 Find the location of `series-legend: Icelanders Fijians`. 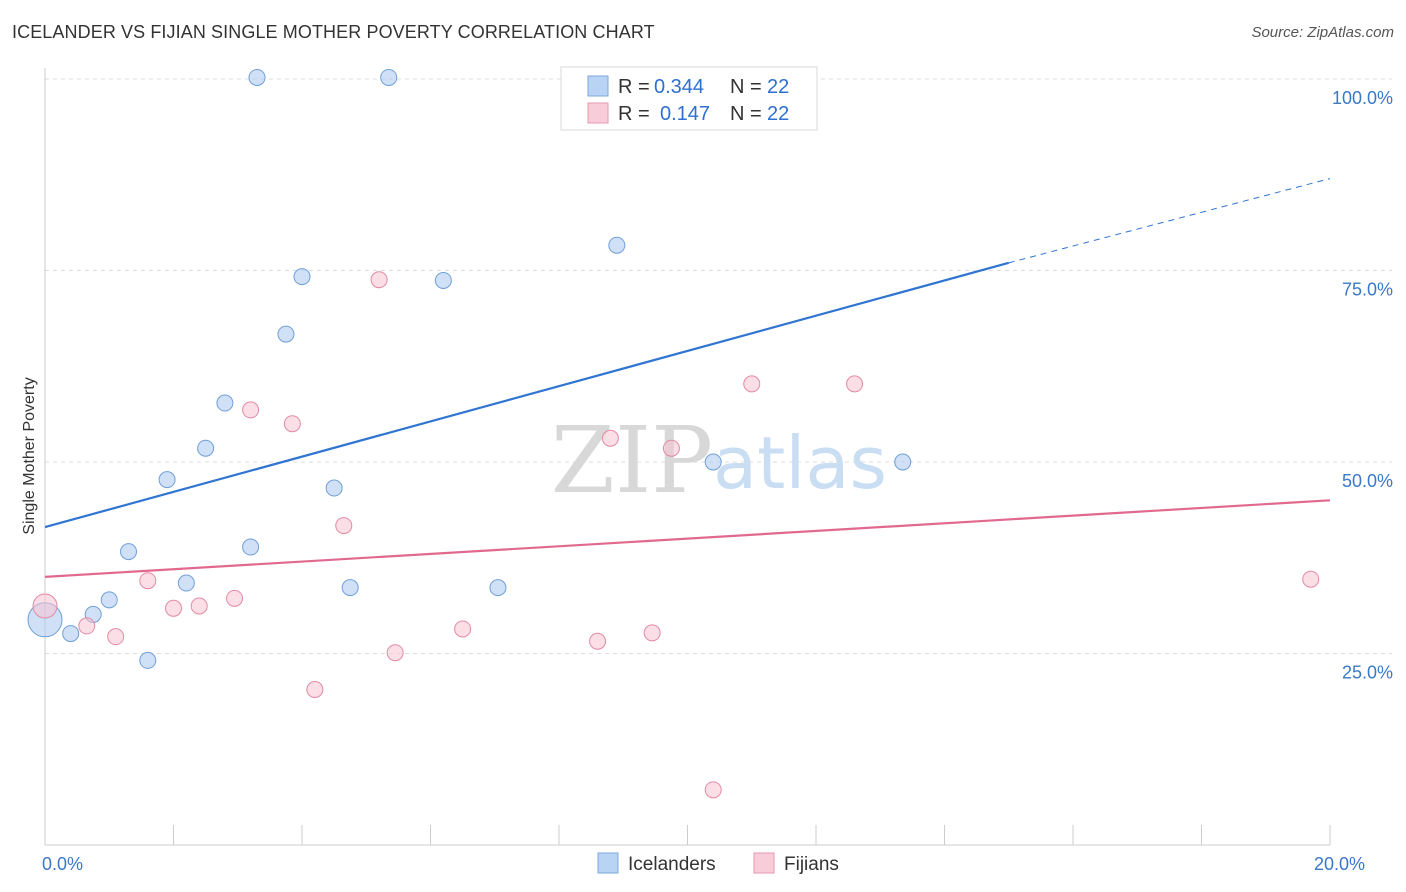

series-legend: Icelanders Fijians is located at coordinates (718, 863).